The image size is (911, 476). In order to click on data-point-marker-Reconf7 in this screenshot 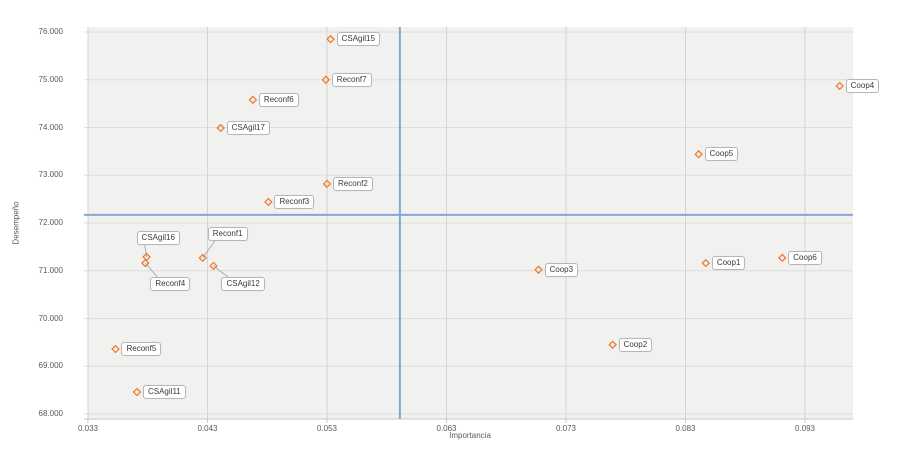, I will do `click(326, 80)`.